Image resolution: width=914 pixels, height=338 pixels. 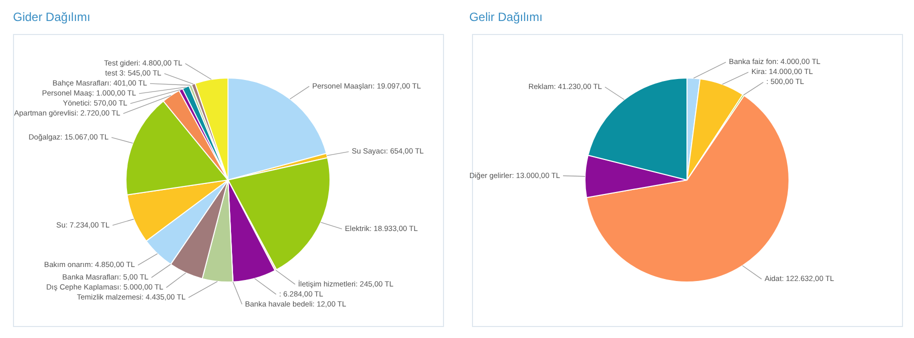 What do you see at coordinates (506, 17) in the screenshot?
I see `chart-title: Gelir Dağılımı` at bounding box center [506, 17].